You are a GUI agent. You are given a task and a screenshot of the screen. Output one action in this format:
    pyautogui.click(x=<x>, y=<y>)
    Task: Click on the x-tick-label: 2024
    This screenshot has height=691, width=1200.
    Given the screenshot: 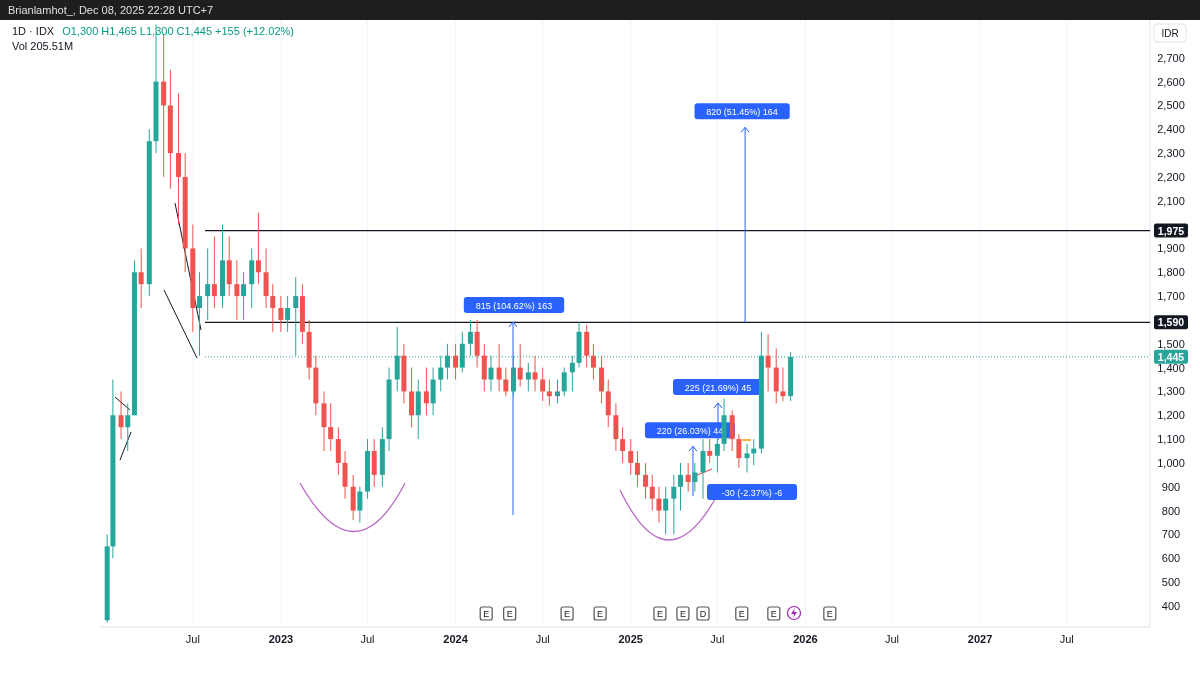 What is the action you would take?
    pyautogui.click(x=456, y=639)
    